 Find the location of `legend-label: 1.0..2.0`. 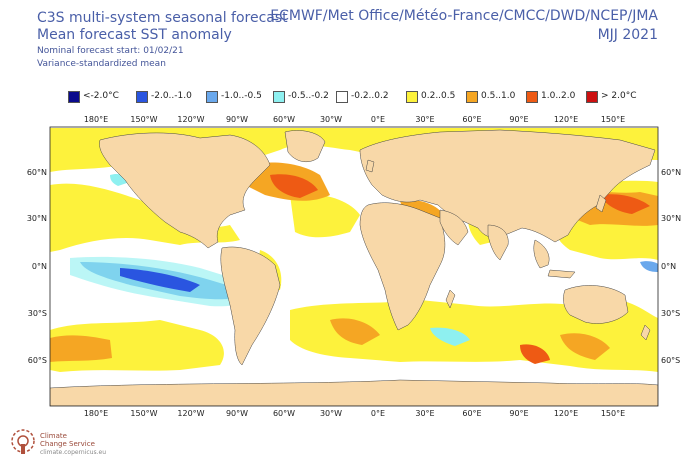

legend-label: 1.0..2.0 is located at coordinates (558, 96).